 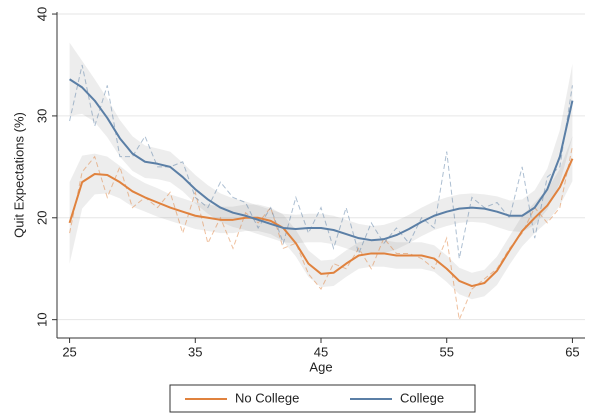 I want to click on x-tick-label: 25, so click(x=69, y=351).